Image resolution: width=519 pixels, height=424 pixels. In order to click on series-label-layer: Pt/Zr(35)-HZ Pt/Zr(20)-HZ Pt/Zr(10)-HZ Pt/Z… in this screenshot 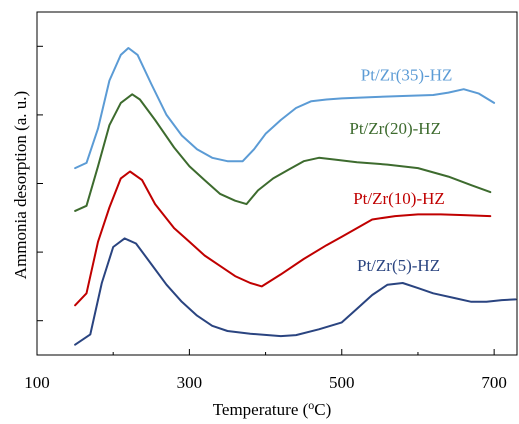, I will do `click(400, 170)`.